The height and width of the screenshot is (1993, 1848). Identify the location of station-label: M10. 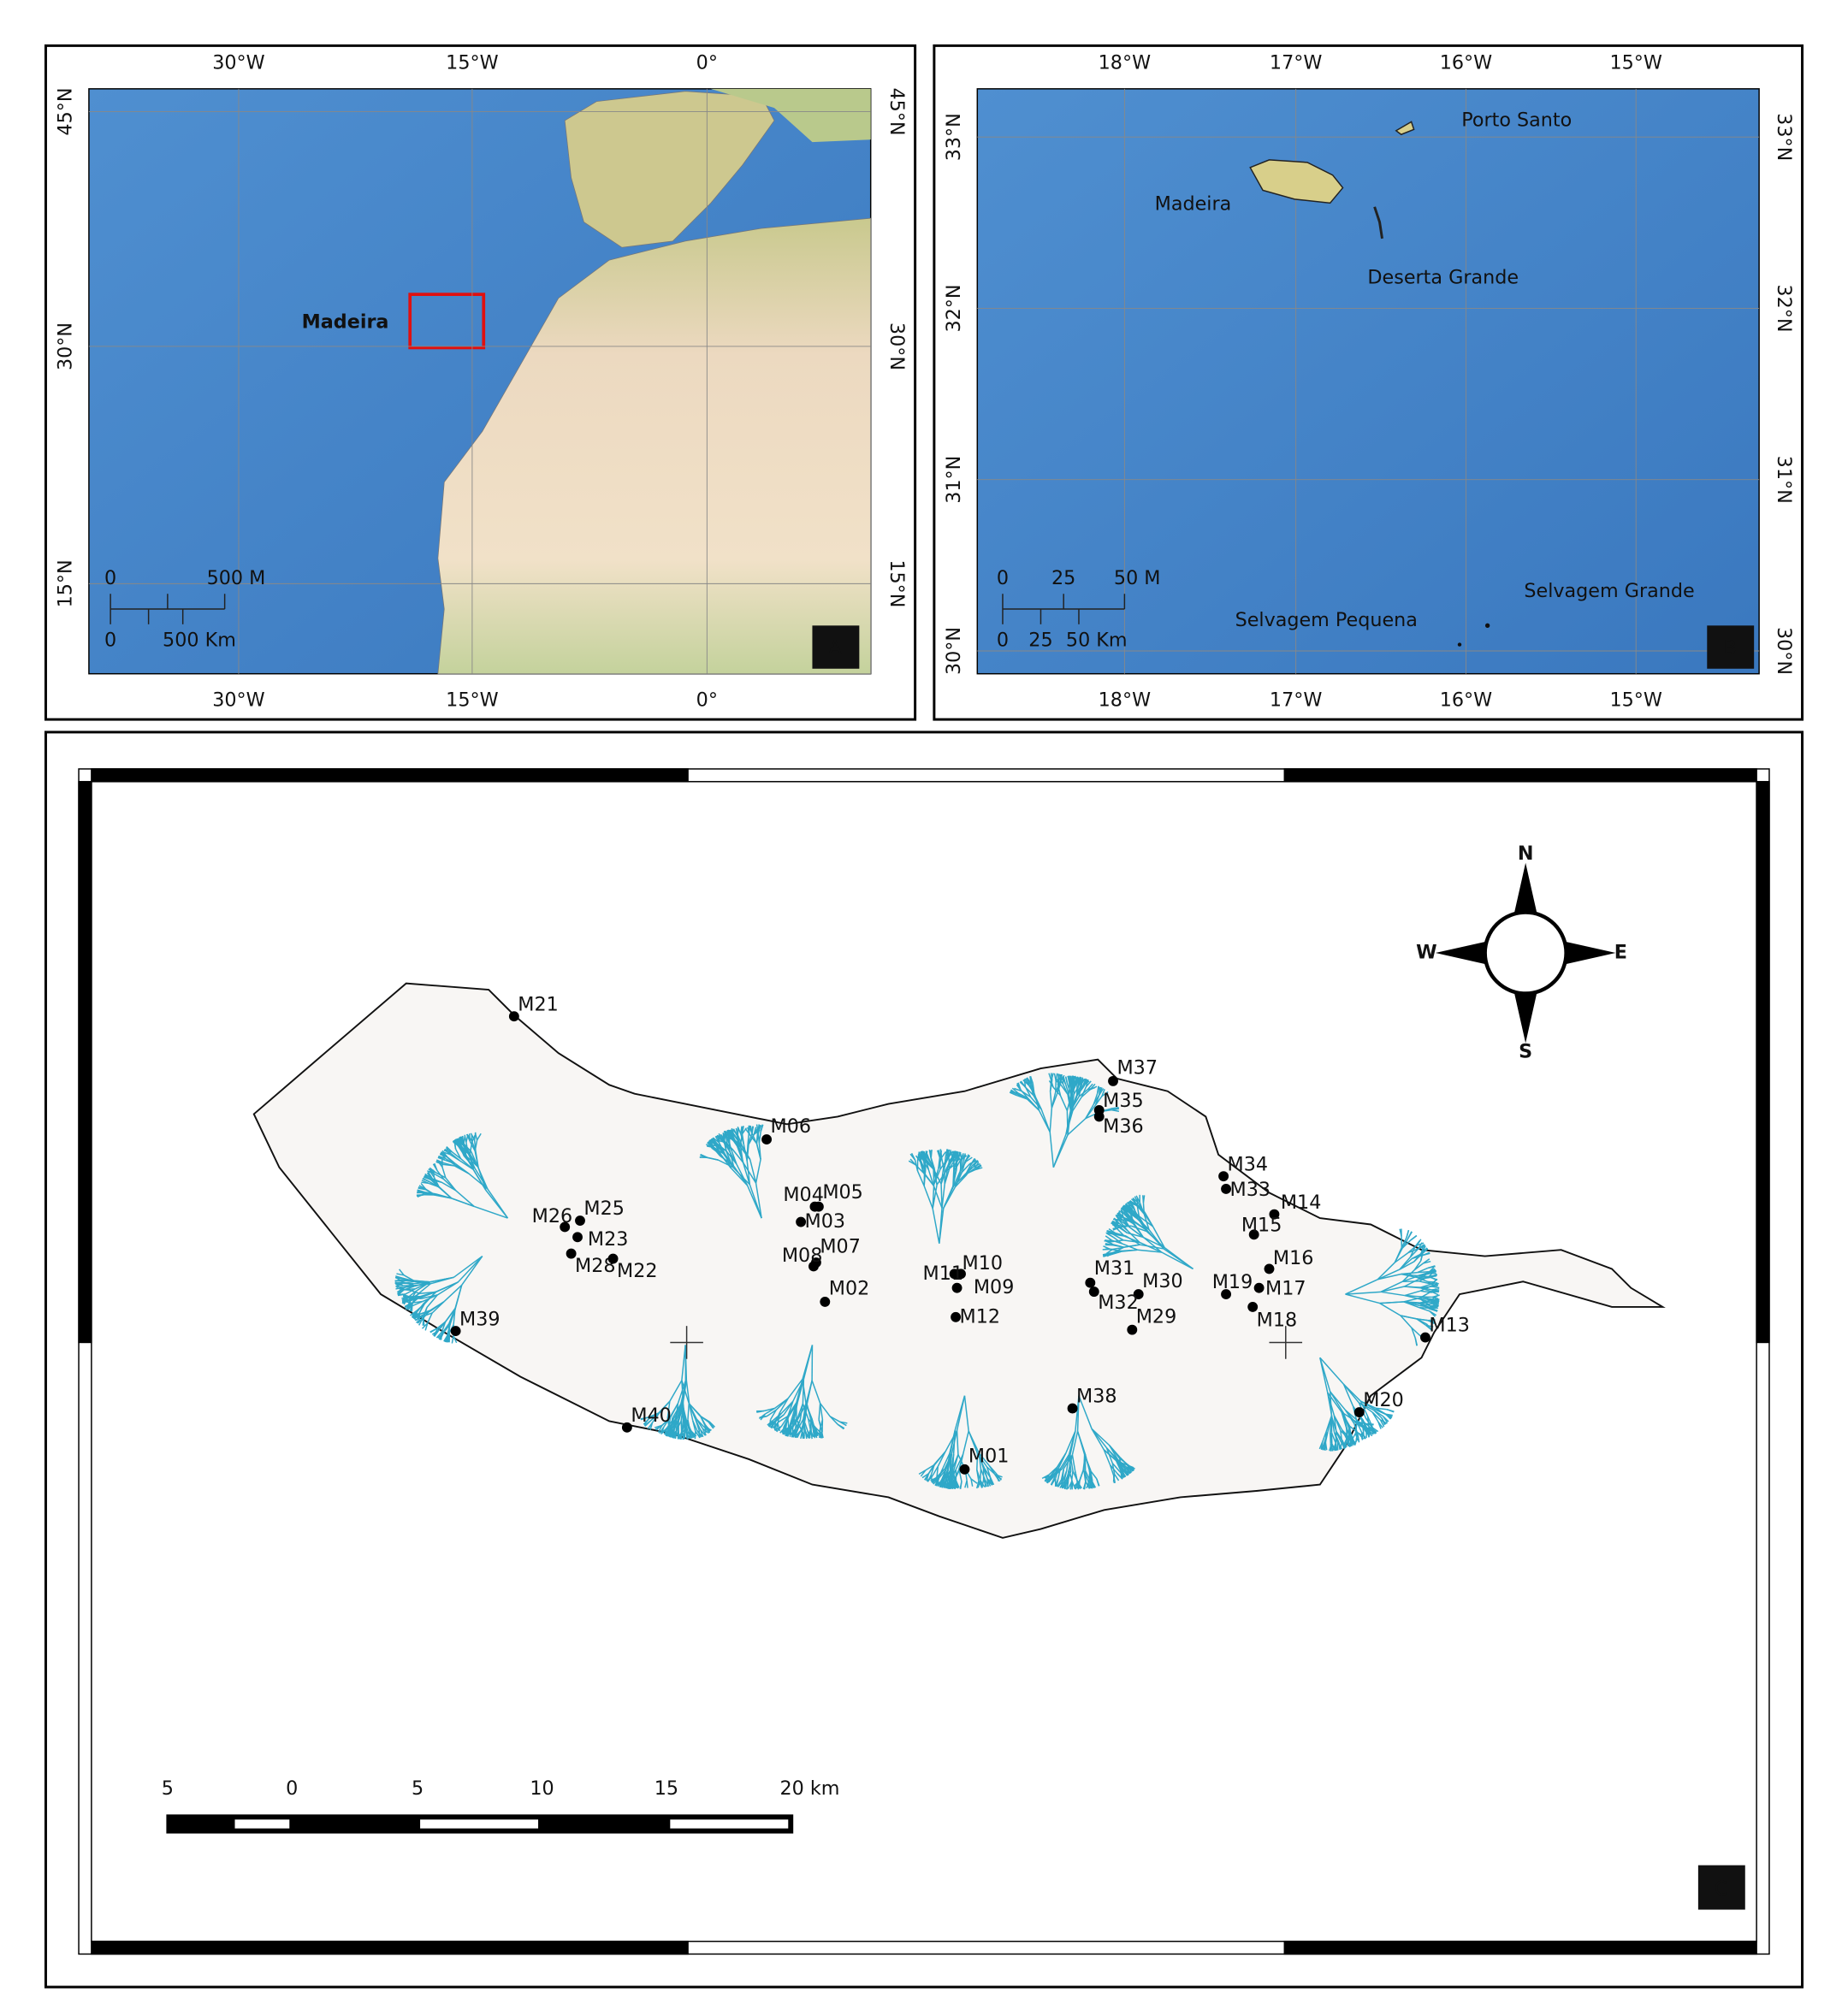
(983, 1263).